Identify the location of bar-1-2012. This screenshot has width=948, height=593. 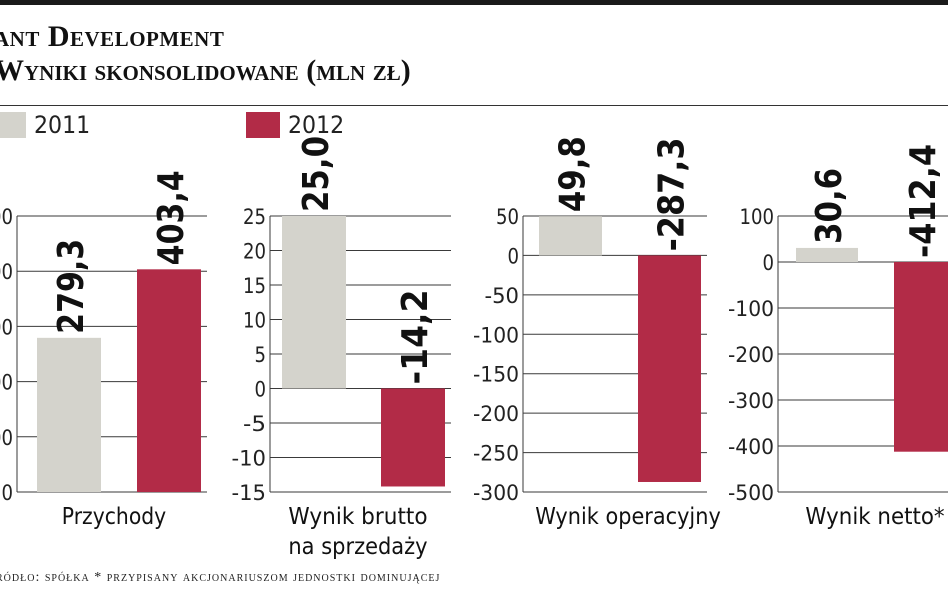
(413, 437).